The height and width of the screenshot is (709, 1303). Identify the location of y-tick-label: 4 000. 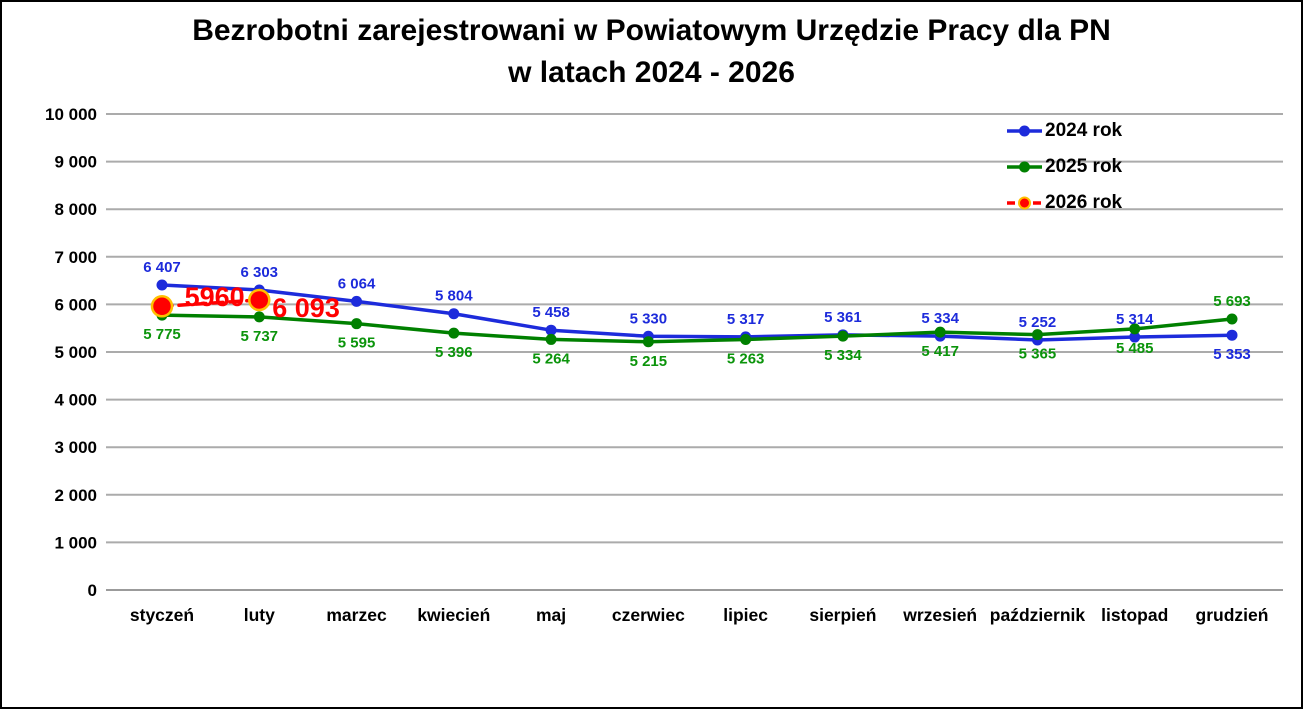
(75, 400).